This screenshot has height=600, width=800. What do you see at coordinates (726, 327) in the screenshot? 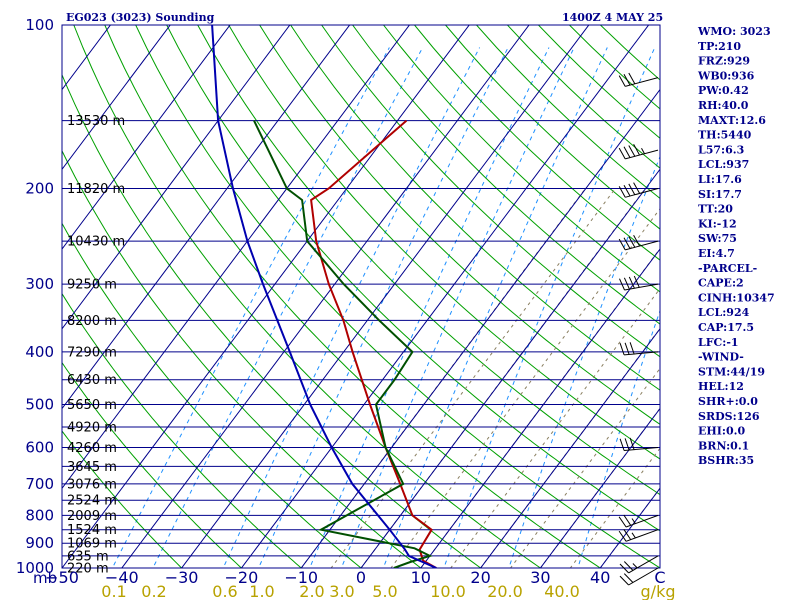
I see `stat-item: CAP:17.5` at bounding box center [726, 327].